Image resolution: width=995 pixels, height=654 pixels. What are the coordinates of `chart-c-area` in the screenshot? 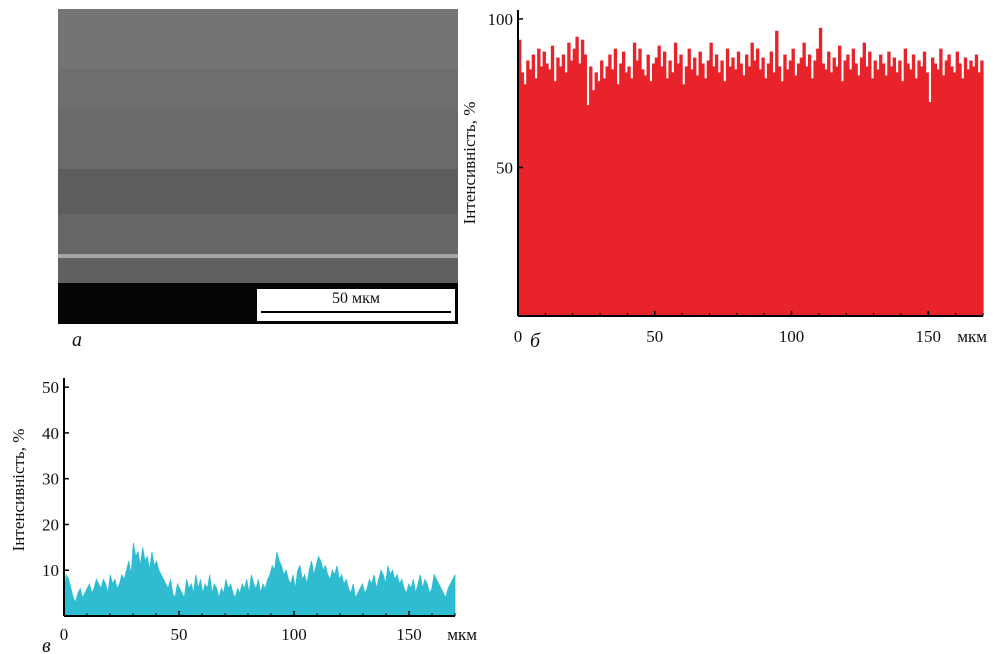 It's located at (259, 579).